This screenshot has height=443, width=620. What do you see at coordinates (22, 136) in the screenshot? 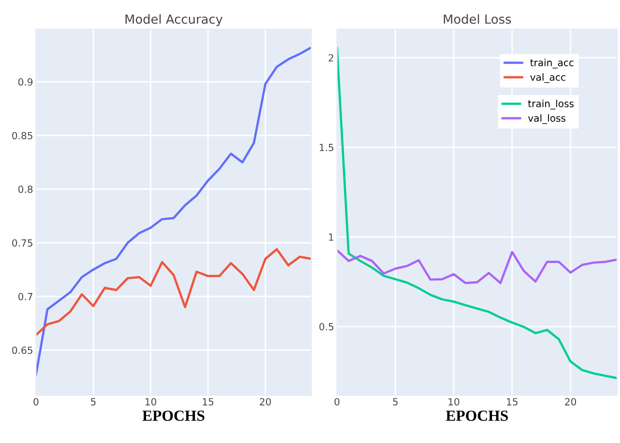
I see `y-tick-label: 0.85` at bounding box center [22, 136].